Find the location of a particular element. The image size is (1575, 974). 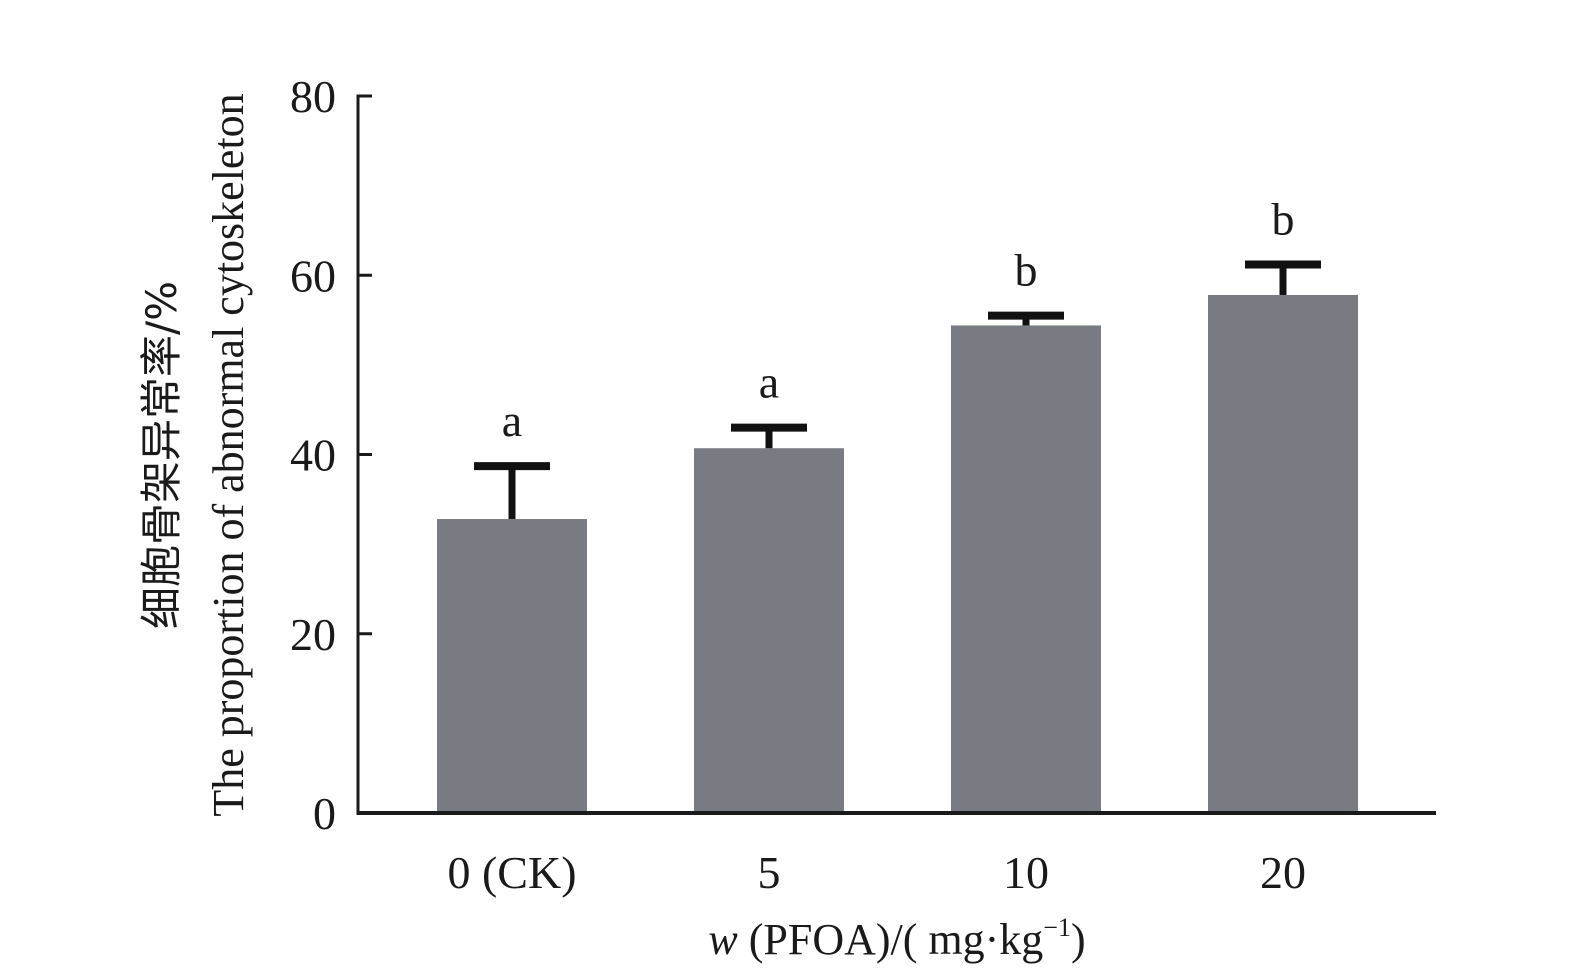

y-ticks-group: 0 20 40 60 80 is located at coordinates (331, 455).